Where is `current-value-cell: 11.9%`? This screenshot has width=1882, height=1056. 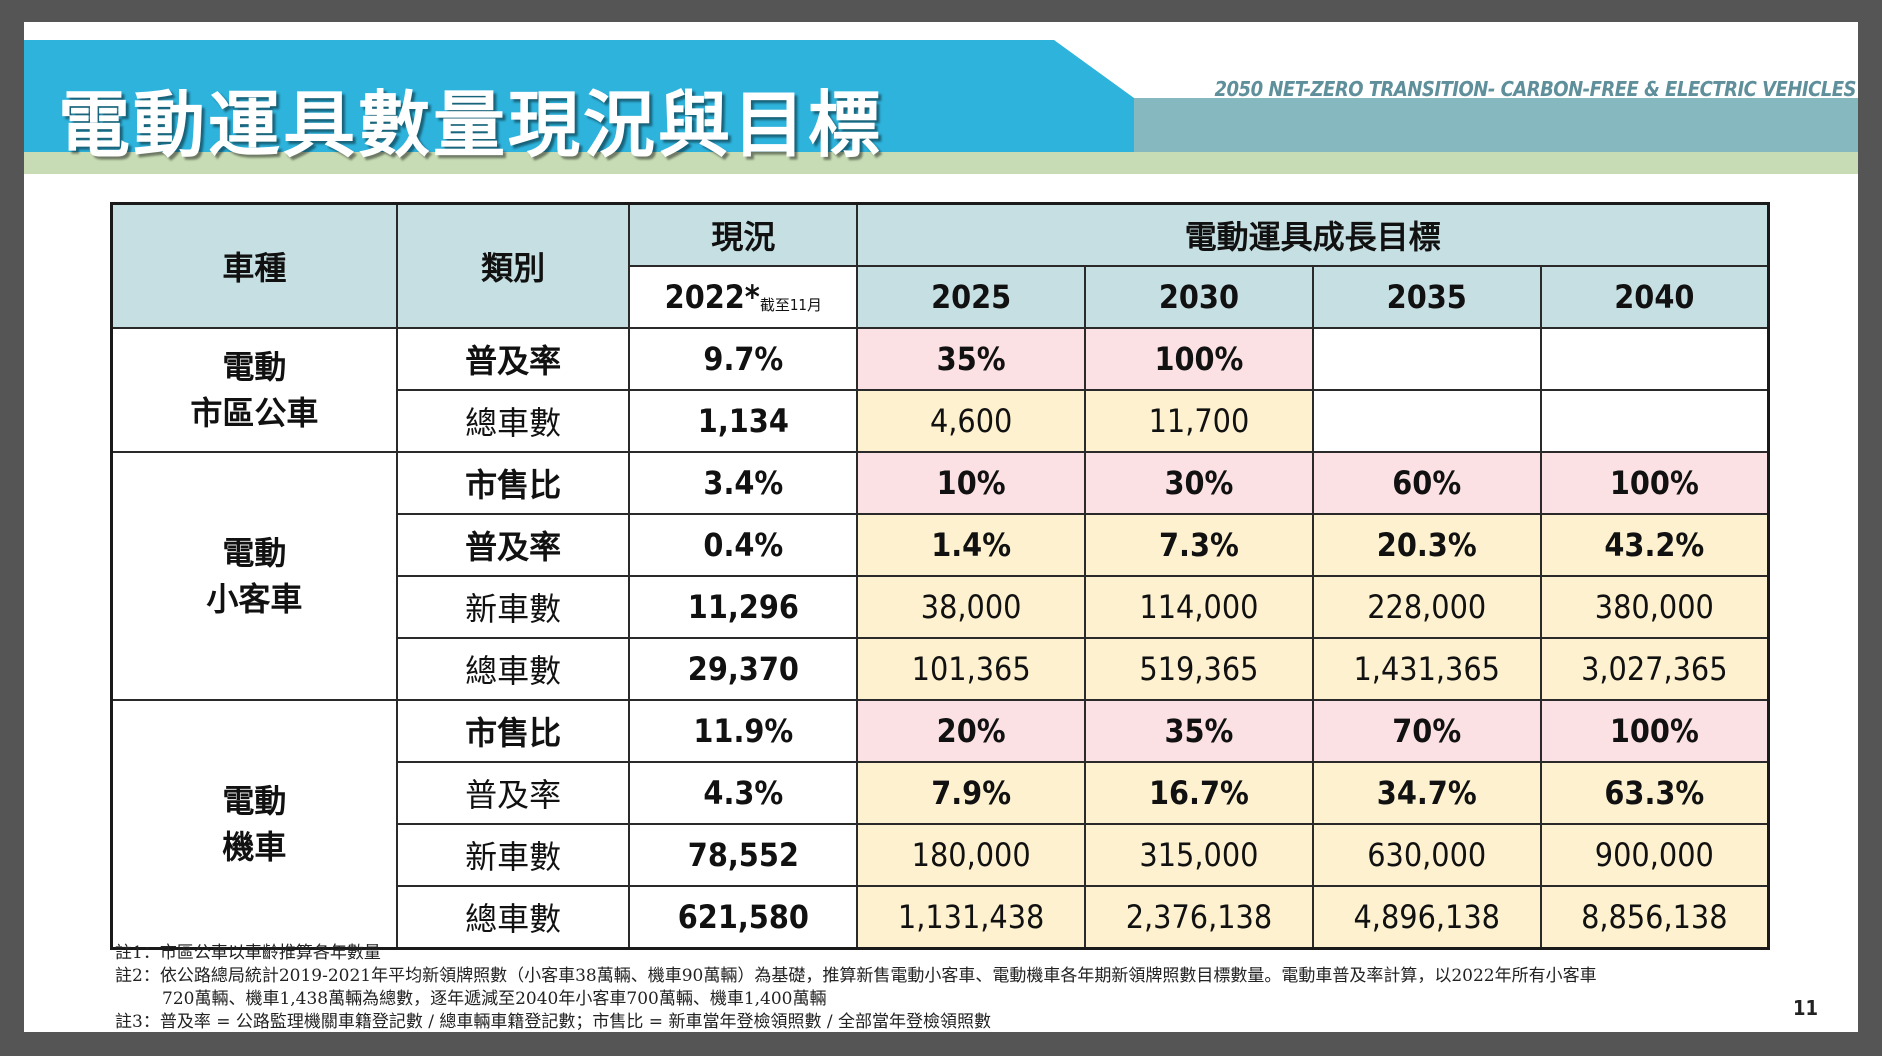 current-value-cell: 11.9% is located at coordinates (743, 731).